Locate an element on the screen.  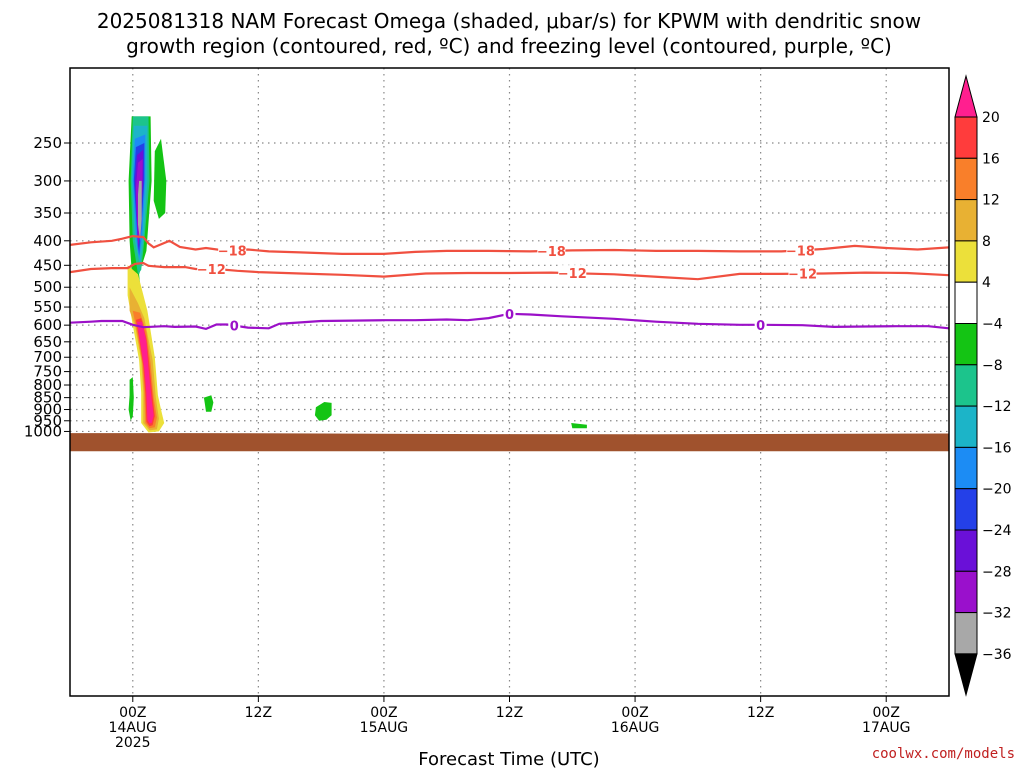
y-tick-label: 350 is located at coordinates (47, 213).